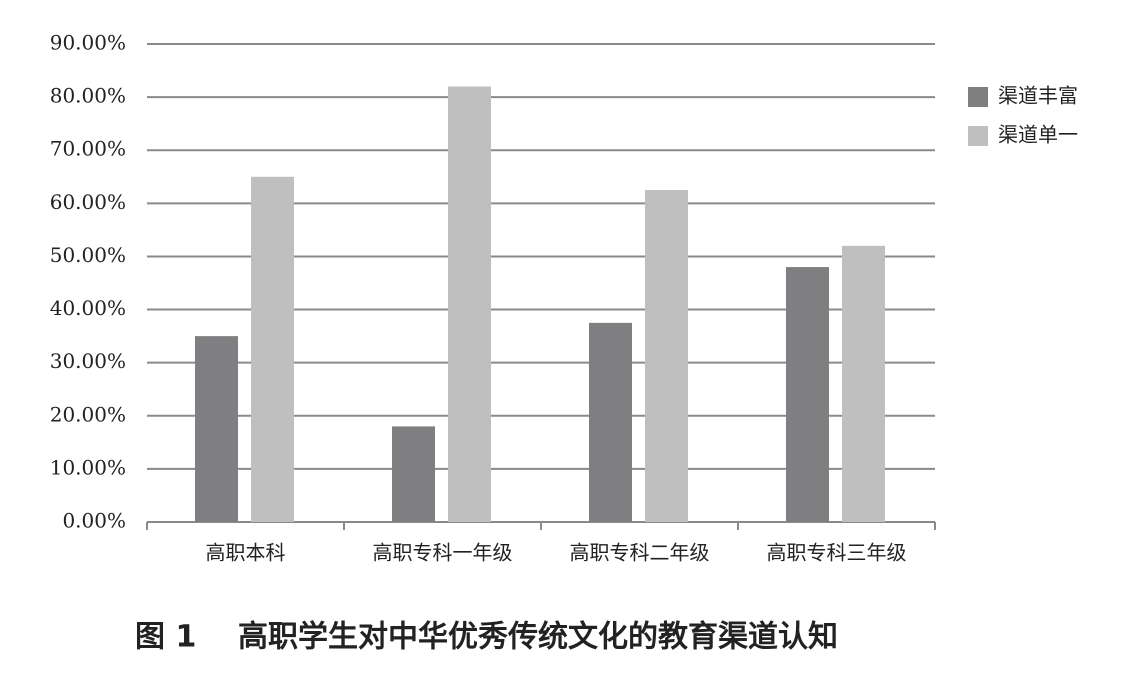 The height and width of the screenshot is (687, 1144). What do you see at coordinates (88, 255) in the screenshot?
I see `y-tick-label: 50.00%` at bounding box center [88, 255].